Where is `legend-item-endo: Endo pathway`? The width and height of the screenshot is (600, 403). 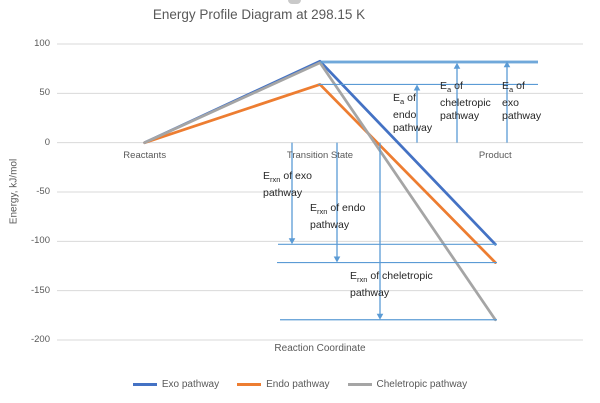 legend-item-endo: Endo pathway is located at coordinates (283, 384).